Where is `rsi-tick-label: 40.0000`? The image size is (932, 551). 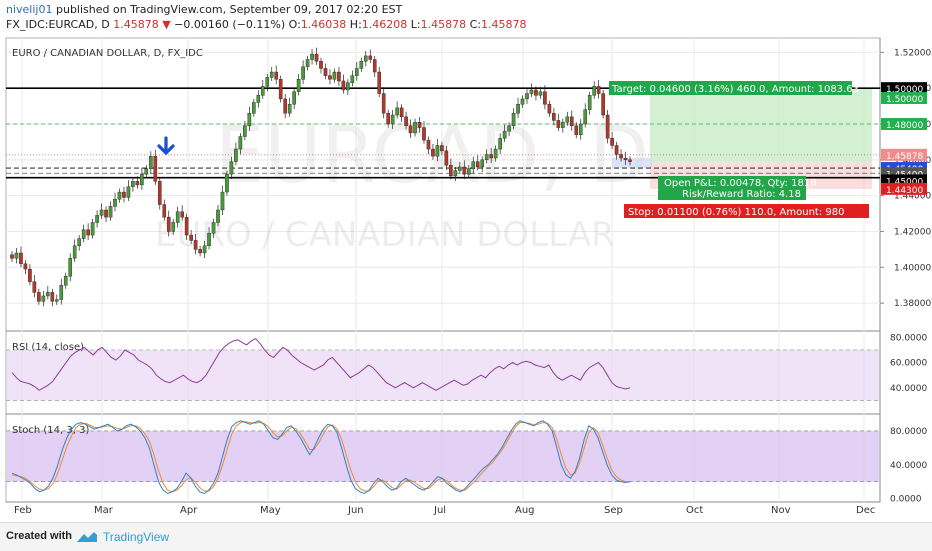
rsi-tick-label: 40.0000 is located at coordinates (908, 389).